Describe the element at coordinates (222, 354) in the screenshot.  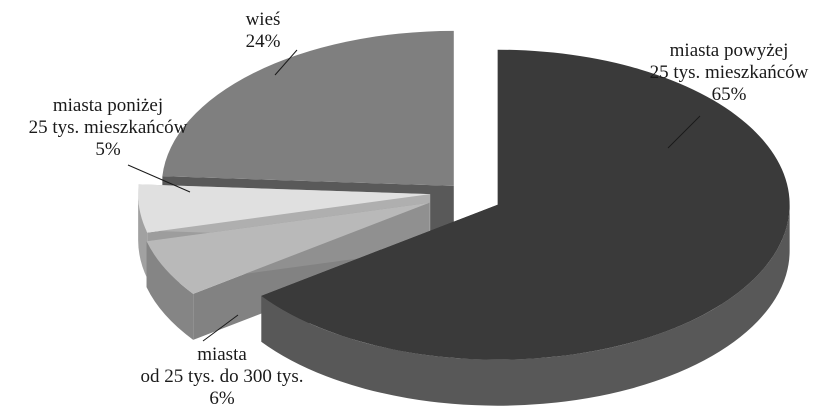
I see `slice-1-label-line-0: miasta` at that location.